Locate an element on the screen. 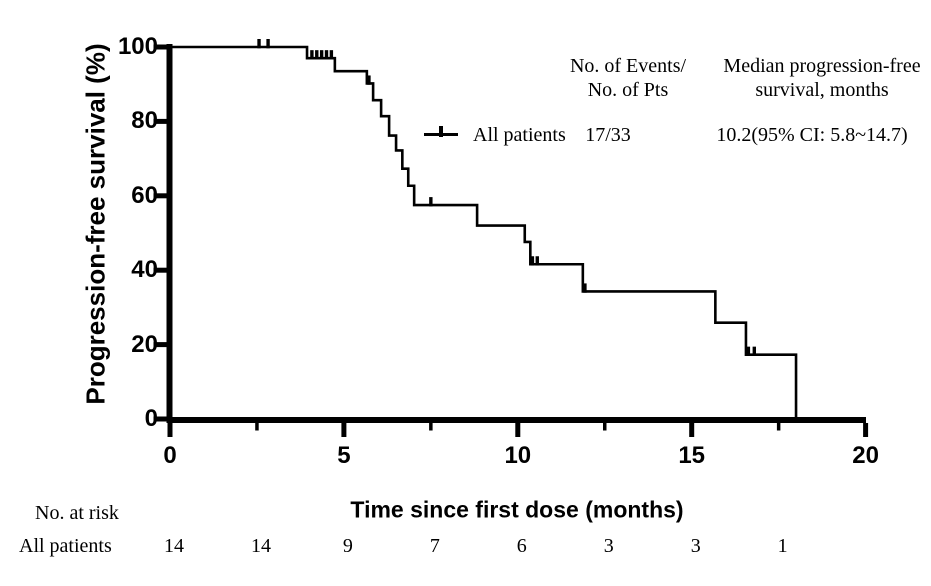 The height and width of the screenshot is (586, 931). risk-count: 1 is located at coordinates (782, 546).